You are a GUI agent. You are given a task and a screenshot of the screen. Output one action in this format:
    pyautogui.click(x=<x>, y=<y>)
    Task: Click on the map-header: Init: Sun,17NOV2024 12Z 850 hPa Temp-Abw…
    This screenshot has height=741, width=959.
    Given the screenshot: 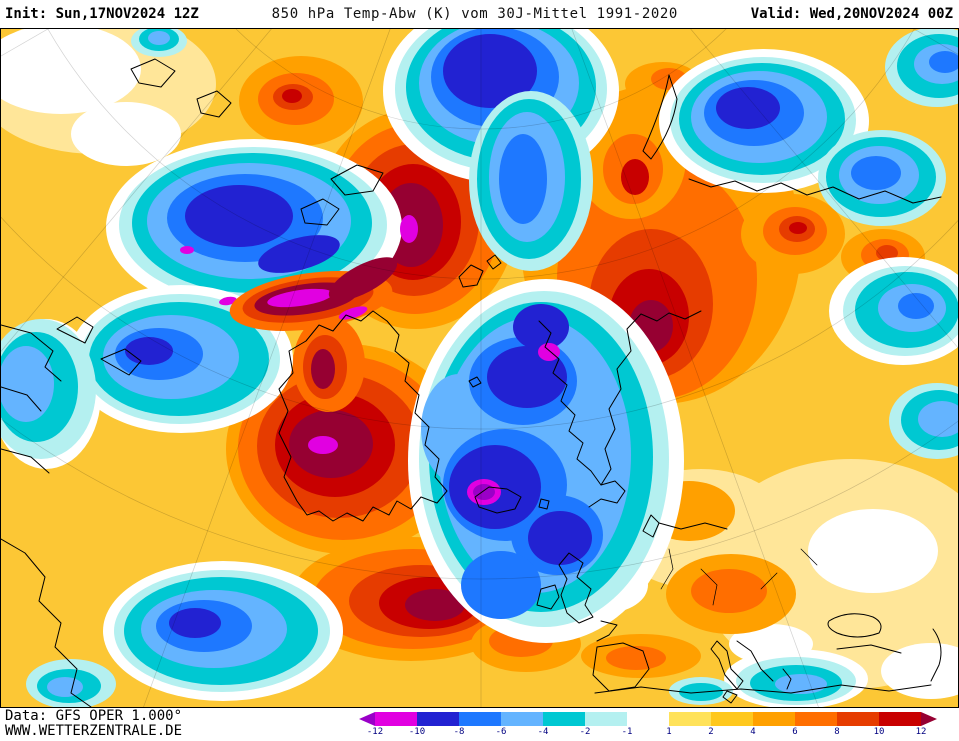 What is the action you would take?
    pyautogui.click(x=479, y=14)
    